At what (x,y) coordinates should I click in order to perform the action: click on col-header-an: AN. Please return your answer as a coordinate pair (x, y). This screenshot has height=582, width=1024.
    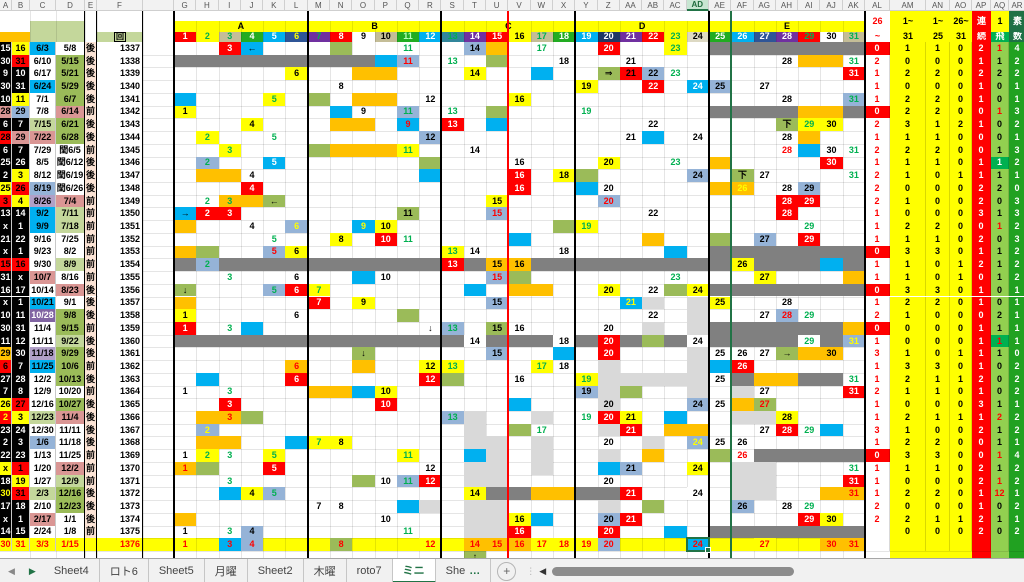
    Looking at the image, I should click on (938, 5).